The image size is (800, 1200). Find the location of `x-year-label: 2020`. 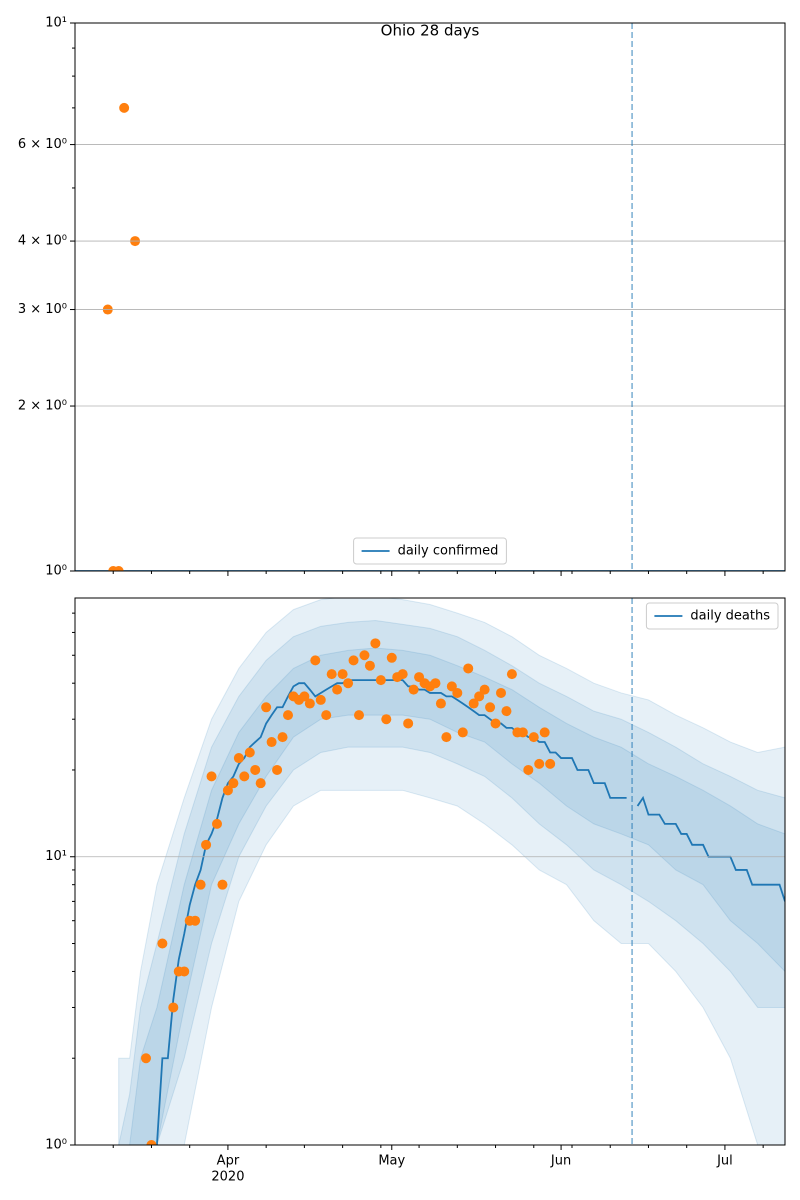

x-year-label: 2020 is located at coordinates (227, 1177).